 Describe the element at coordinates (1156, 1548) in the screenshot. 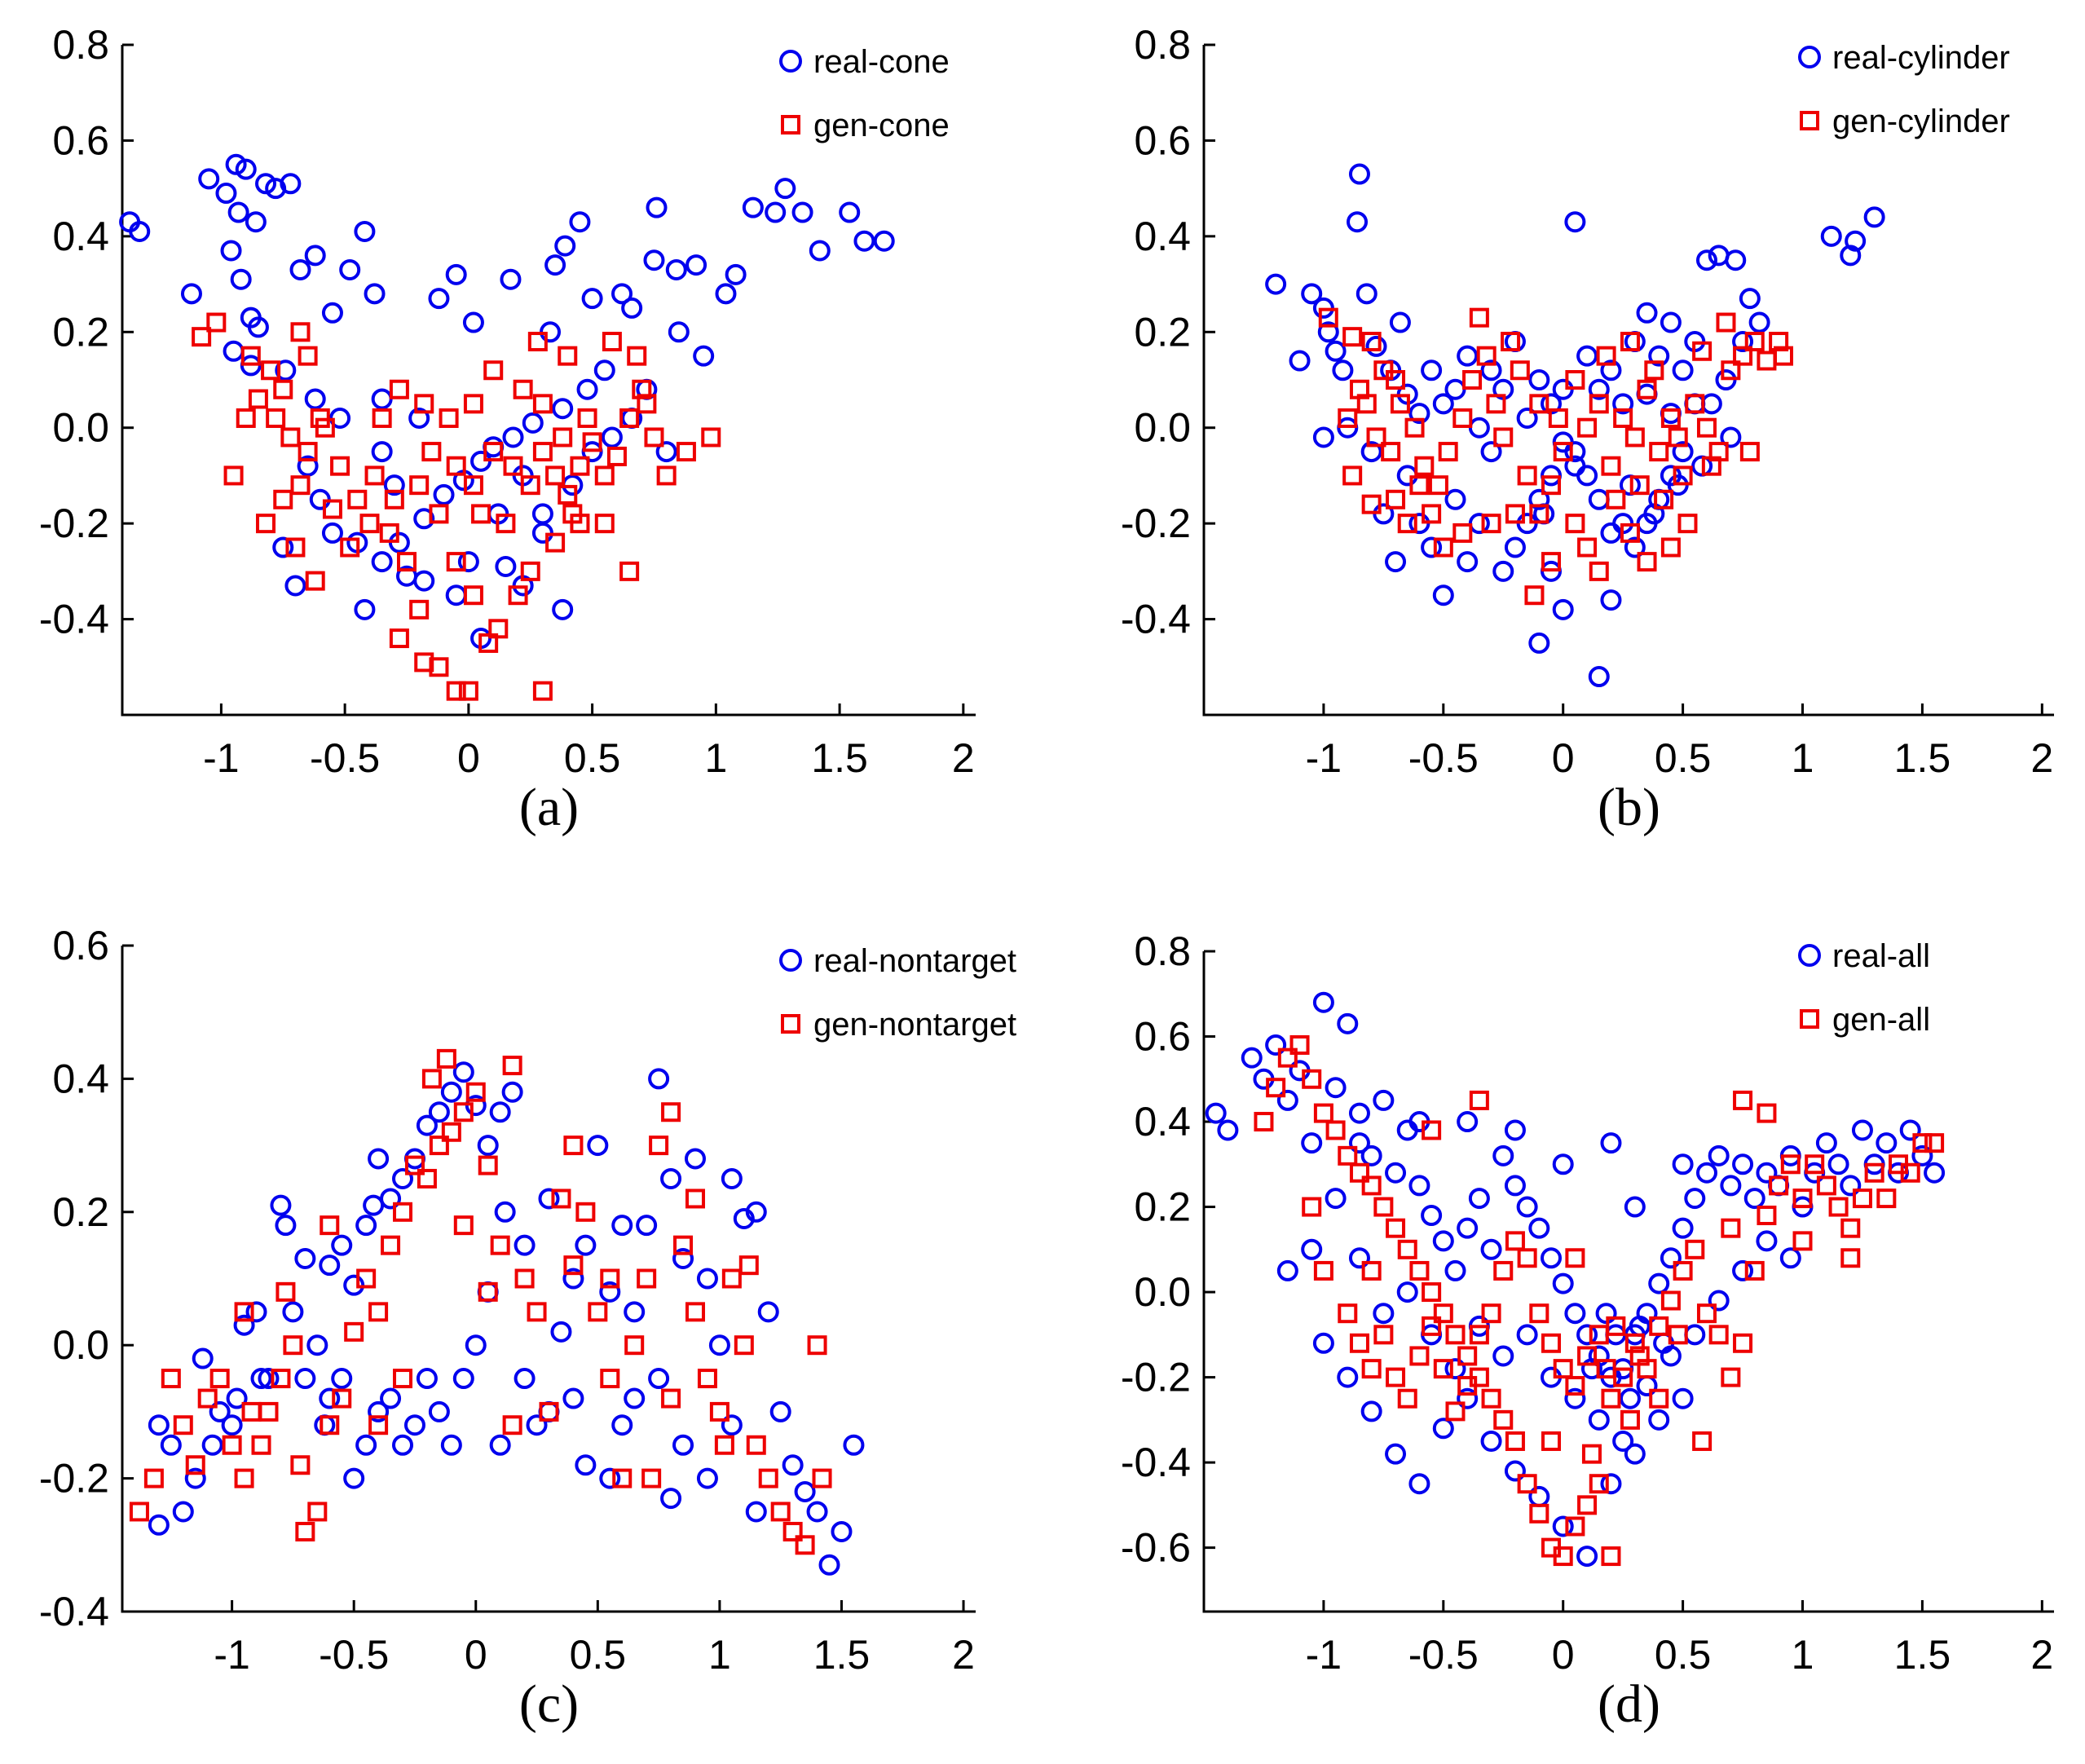

I see `y-tick-label: -0.6` at that location.